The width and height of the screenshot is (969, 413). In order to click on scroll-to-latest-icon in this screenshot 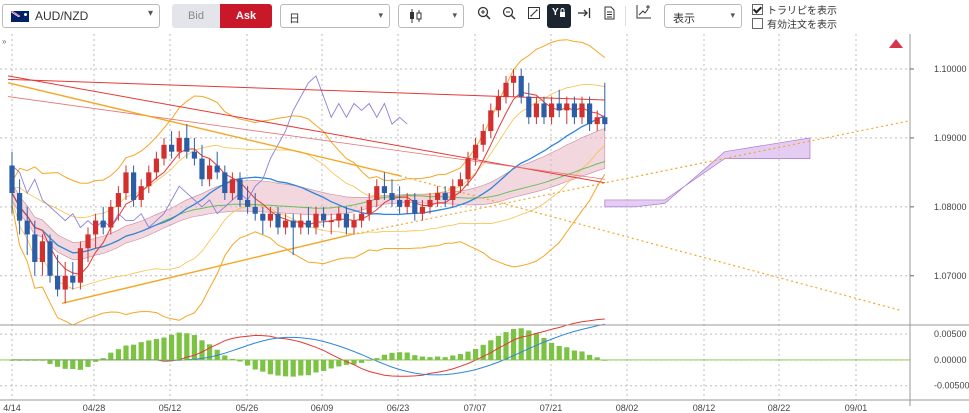, I will do `click(584, 16)`.